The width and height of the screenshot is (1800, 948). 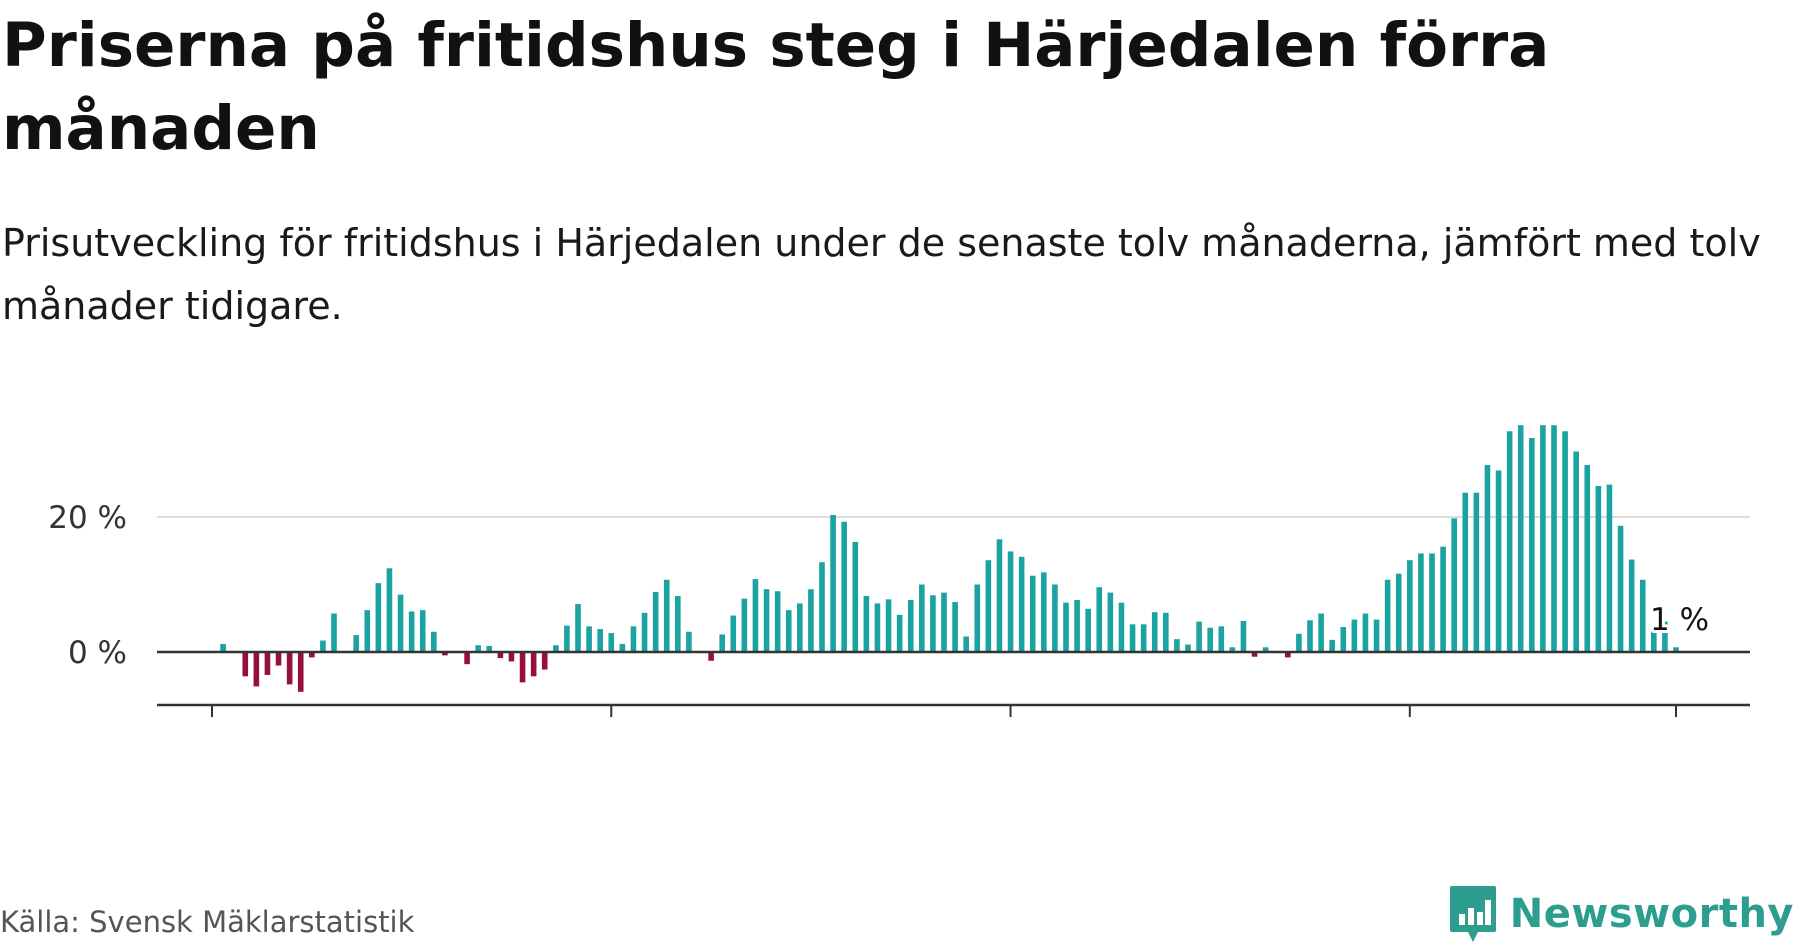 What do you see at coordinates (87, 518) in the screenshot?
I see `y-tick-label-1: 20 %` at bounding box center [87, 518].